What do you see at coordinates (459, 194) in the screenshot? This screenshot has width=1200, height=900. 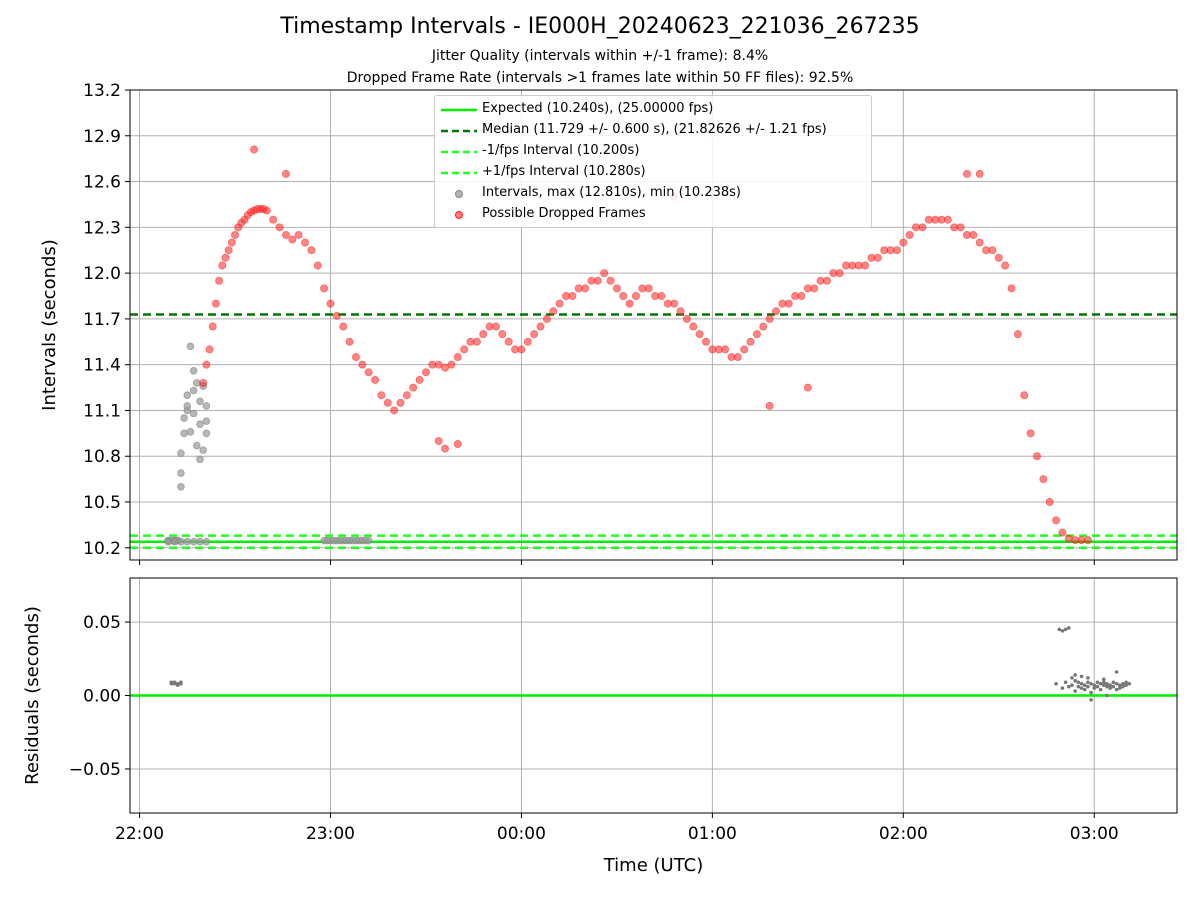 I see `legend-marker-grey` at bounding box center [459, 194].